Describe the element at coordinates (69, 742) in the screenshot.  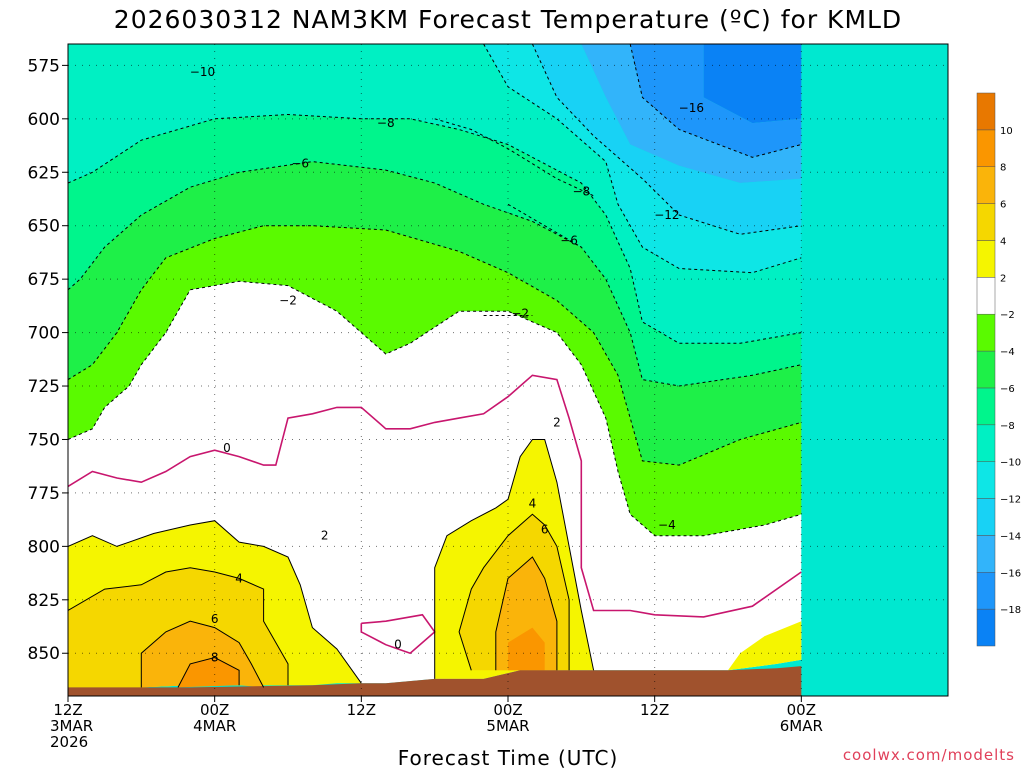
I see `x-tick-label: 2026` at that location.